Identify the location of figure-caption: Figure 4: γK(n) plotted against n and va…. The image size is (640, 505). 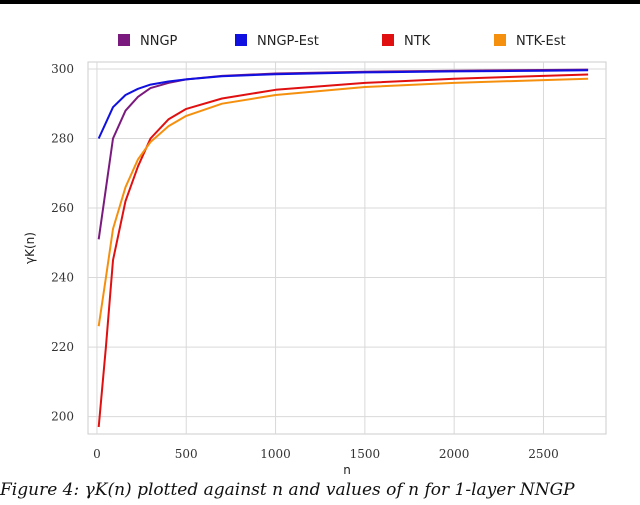
(287, 490).